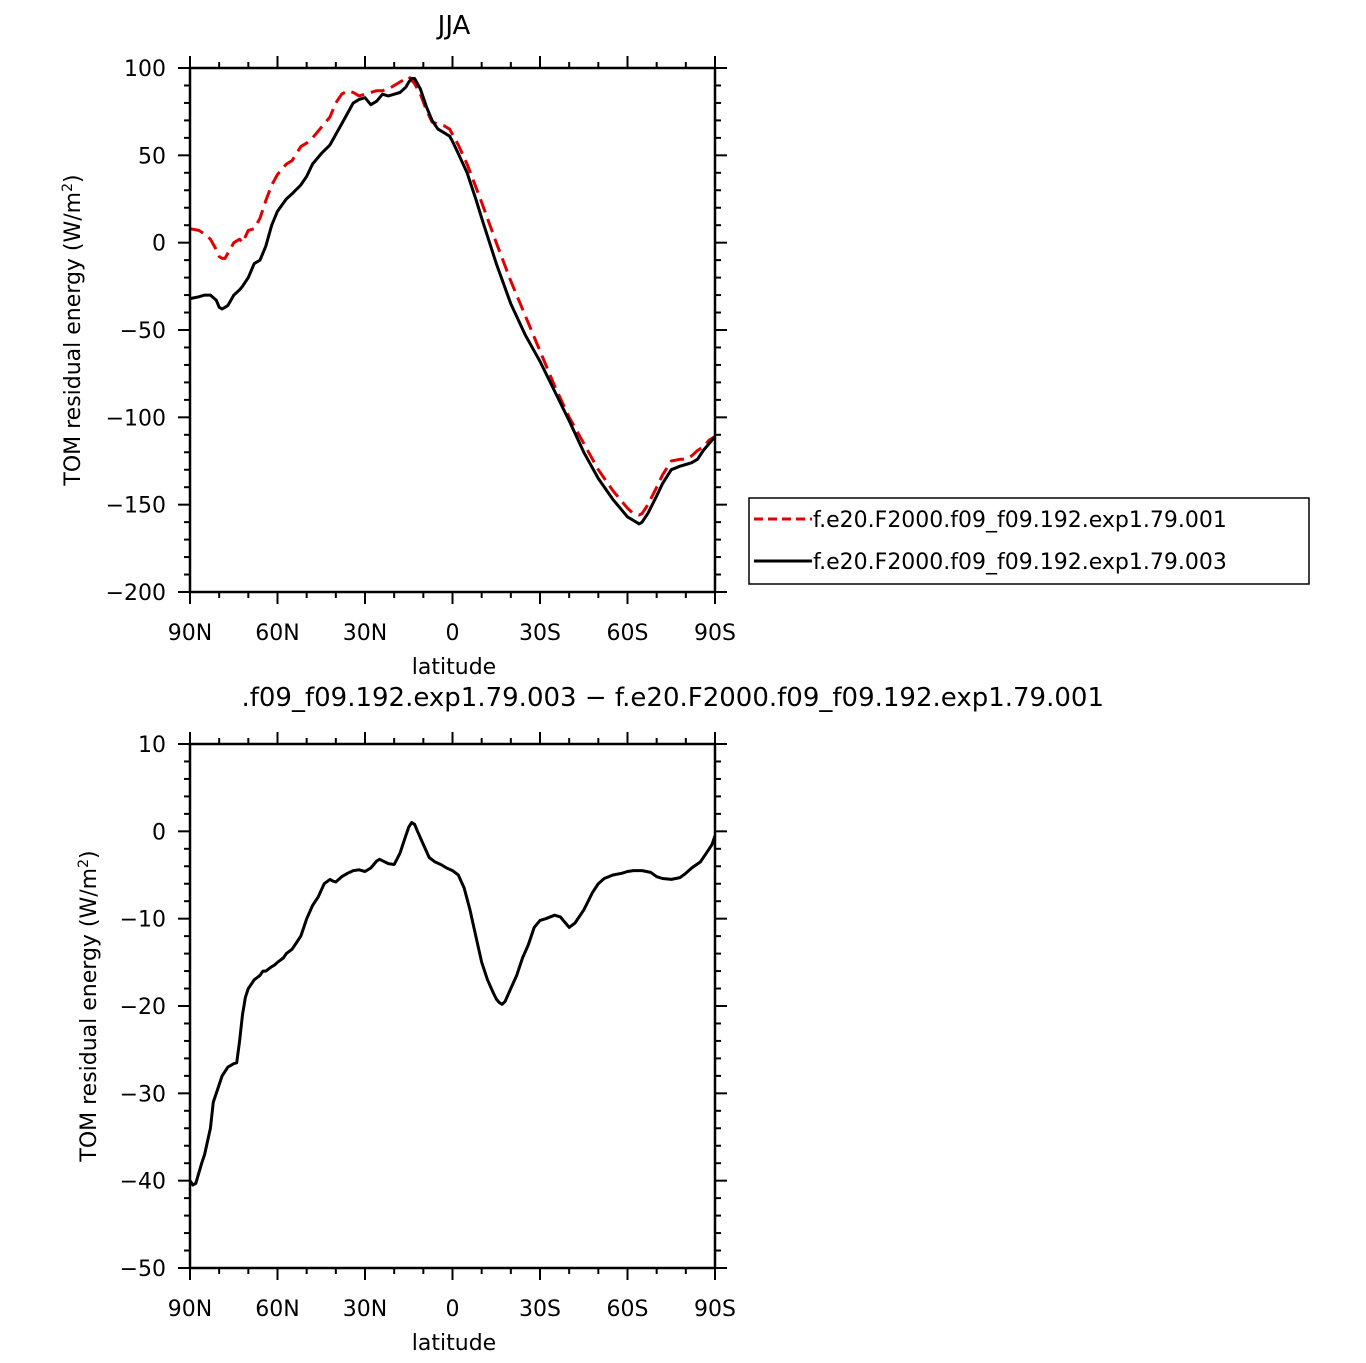 The height and width of the screenshot is (1363, 1366). I want to click on bottom-x-tick-label: 0, so click(453, 1309).